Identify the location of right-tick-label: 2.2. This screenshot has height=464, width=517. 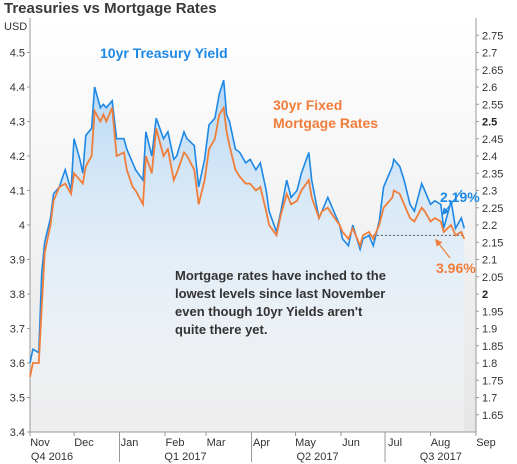
(489, 226).